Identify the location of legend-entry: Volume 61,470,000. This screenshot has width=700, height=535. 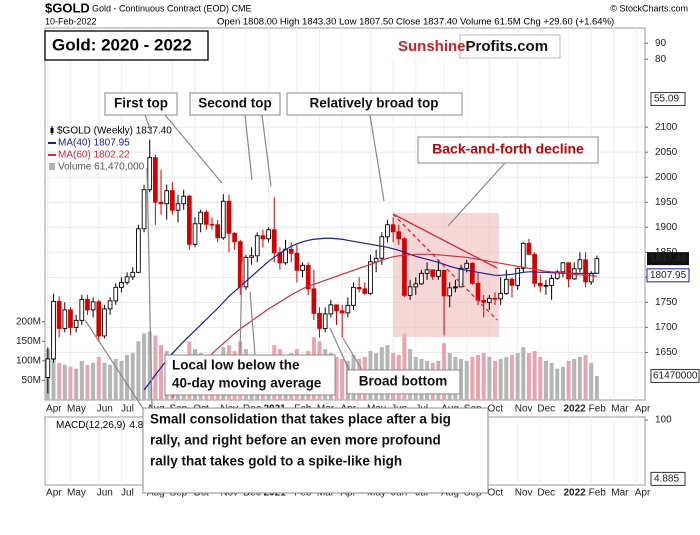
(101, 167).